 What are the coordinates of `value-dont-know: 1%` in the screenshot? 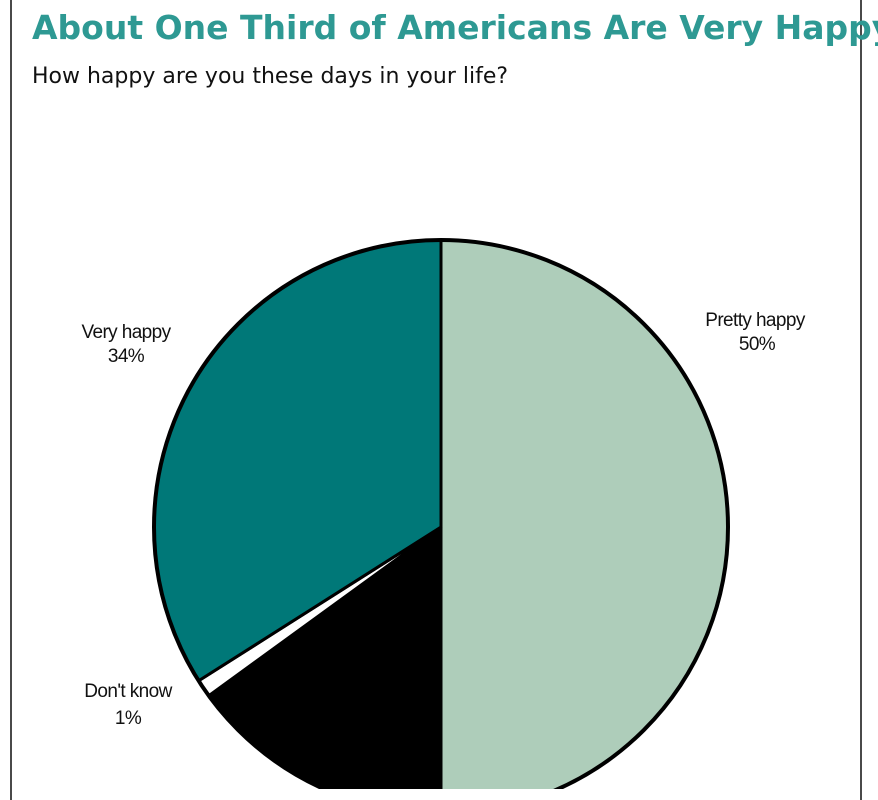 It's located at (128, 718).